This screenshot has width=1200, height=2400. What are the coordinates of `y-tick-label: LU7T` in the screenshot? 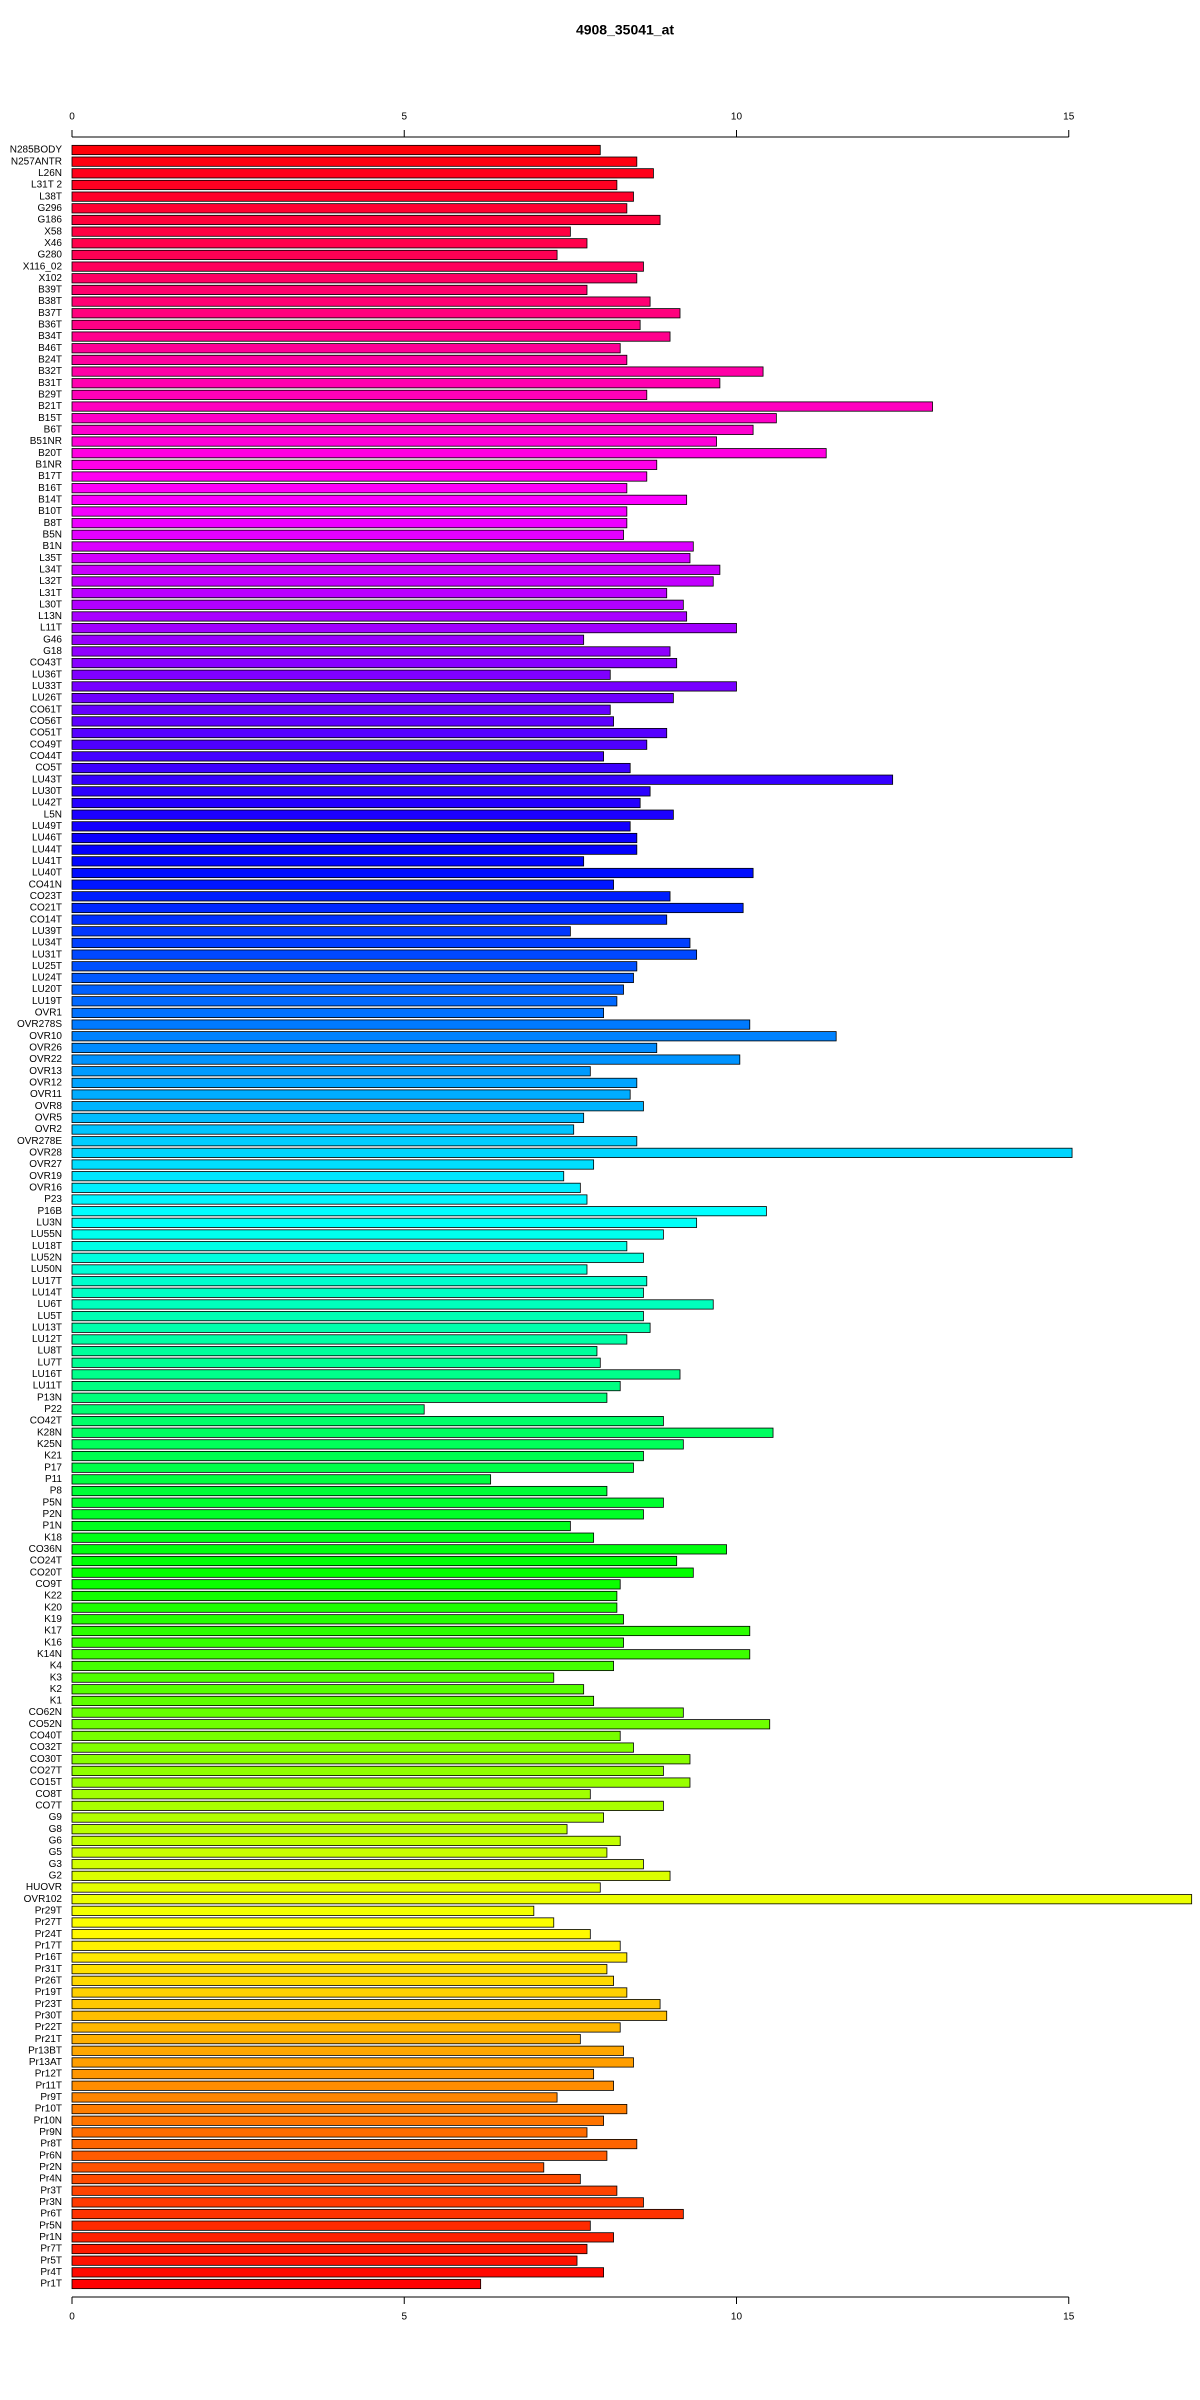 It's located at (50, 1362).